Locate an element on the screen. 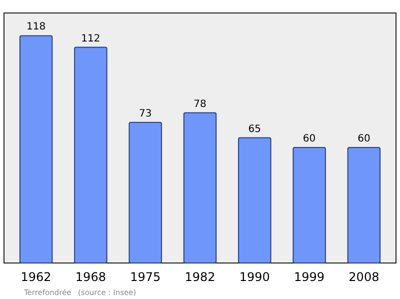  x-tick-label: 1982 is located at coordinates (200, 277).